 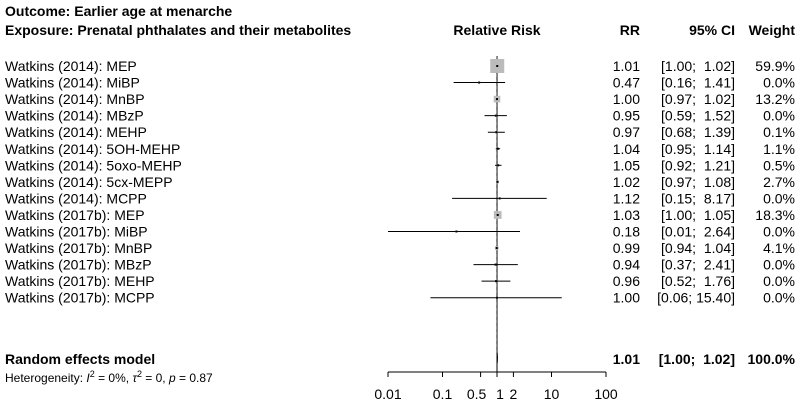 I want to click on summary-weight: 100.0%, so click(x=772, y=359).